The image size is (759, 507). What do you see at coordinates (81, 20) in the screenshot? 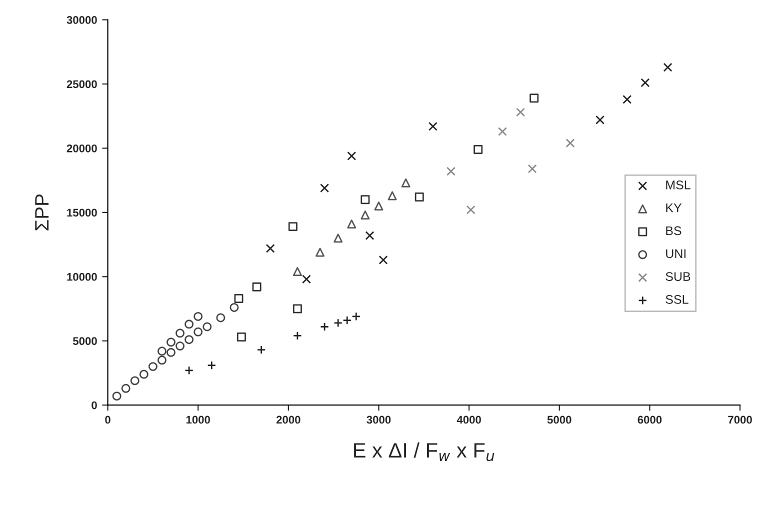
I see `y-tick-label: 30000` at bounding box center [81, 20].